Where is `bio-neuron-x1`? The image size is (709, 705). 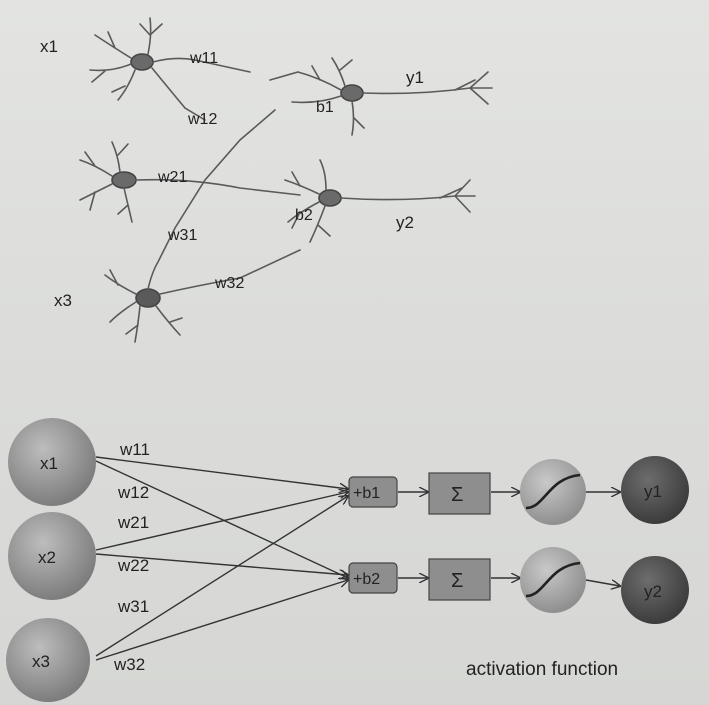
bio-neuron-x1 is located at coordinates (170, 69).